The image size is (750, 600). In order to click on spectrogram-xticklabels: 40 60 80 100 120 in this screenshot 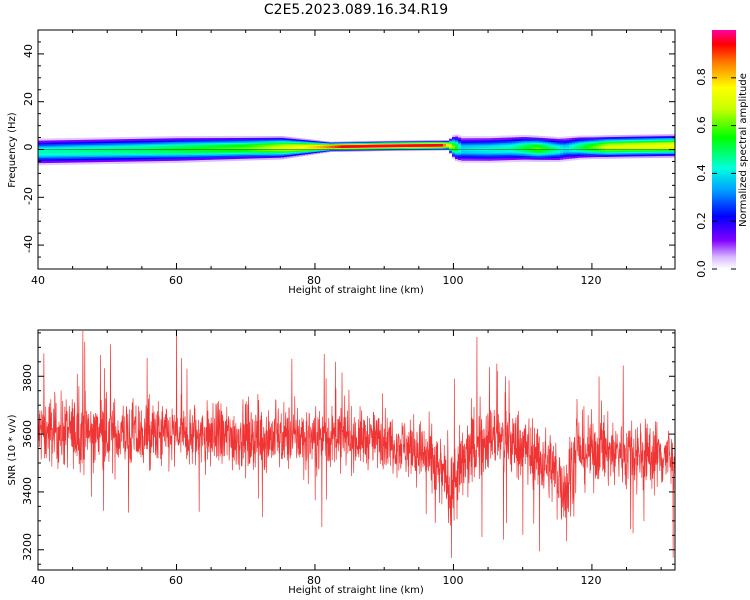, I will do `click(316, 280)`.